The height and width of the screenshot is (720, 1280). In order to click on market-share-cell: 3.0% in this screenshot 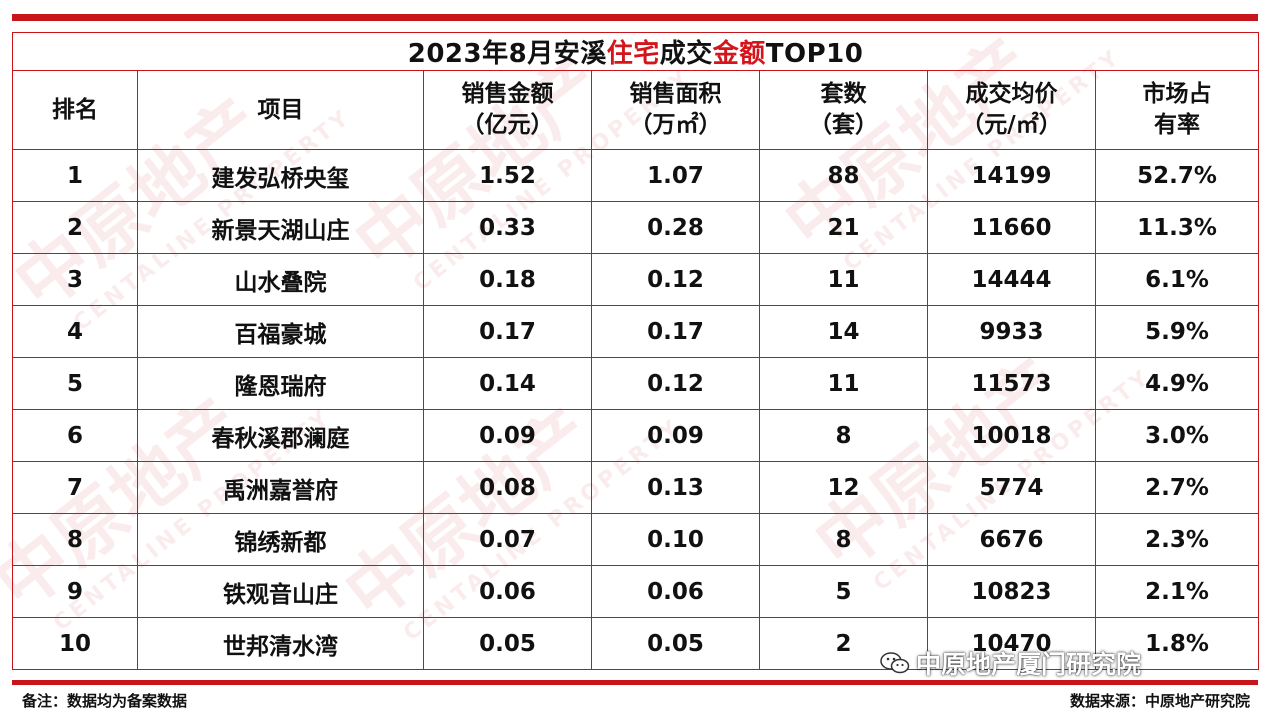, I will do `click(1177, 435)`.